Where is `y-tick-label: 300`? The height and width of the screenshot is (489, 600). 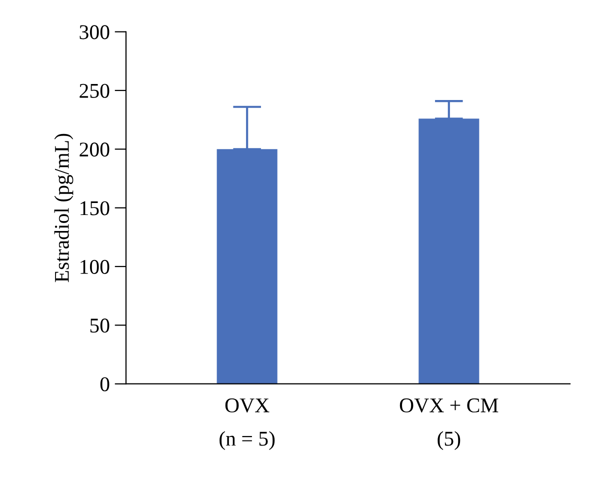
y-tick-label: 300 is located at coordinates (95, 32).